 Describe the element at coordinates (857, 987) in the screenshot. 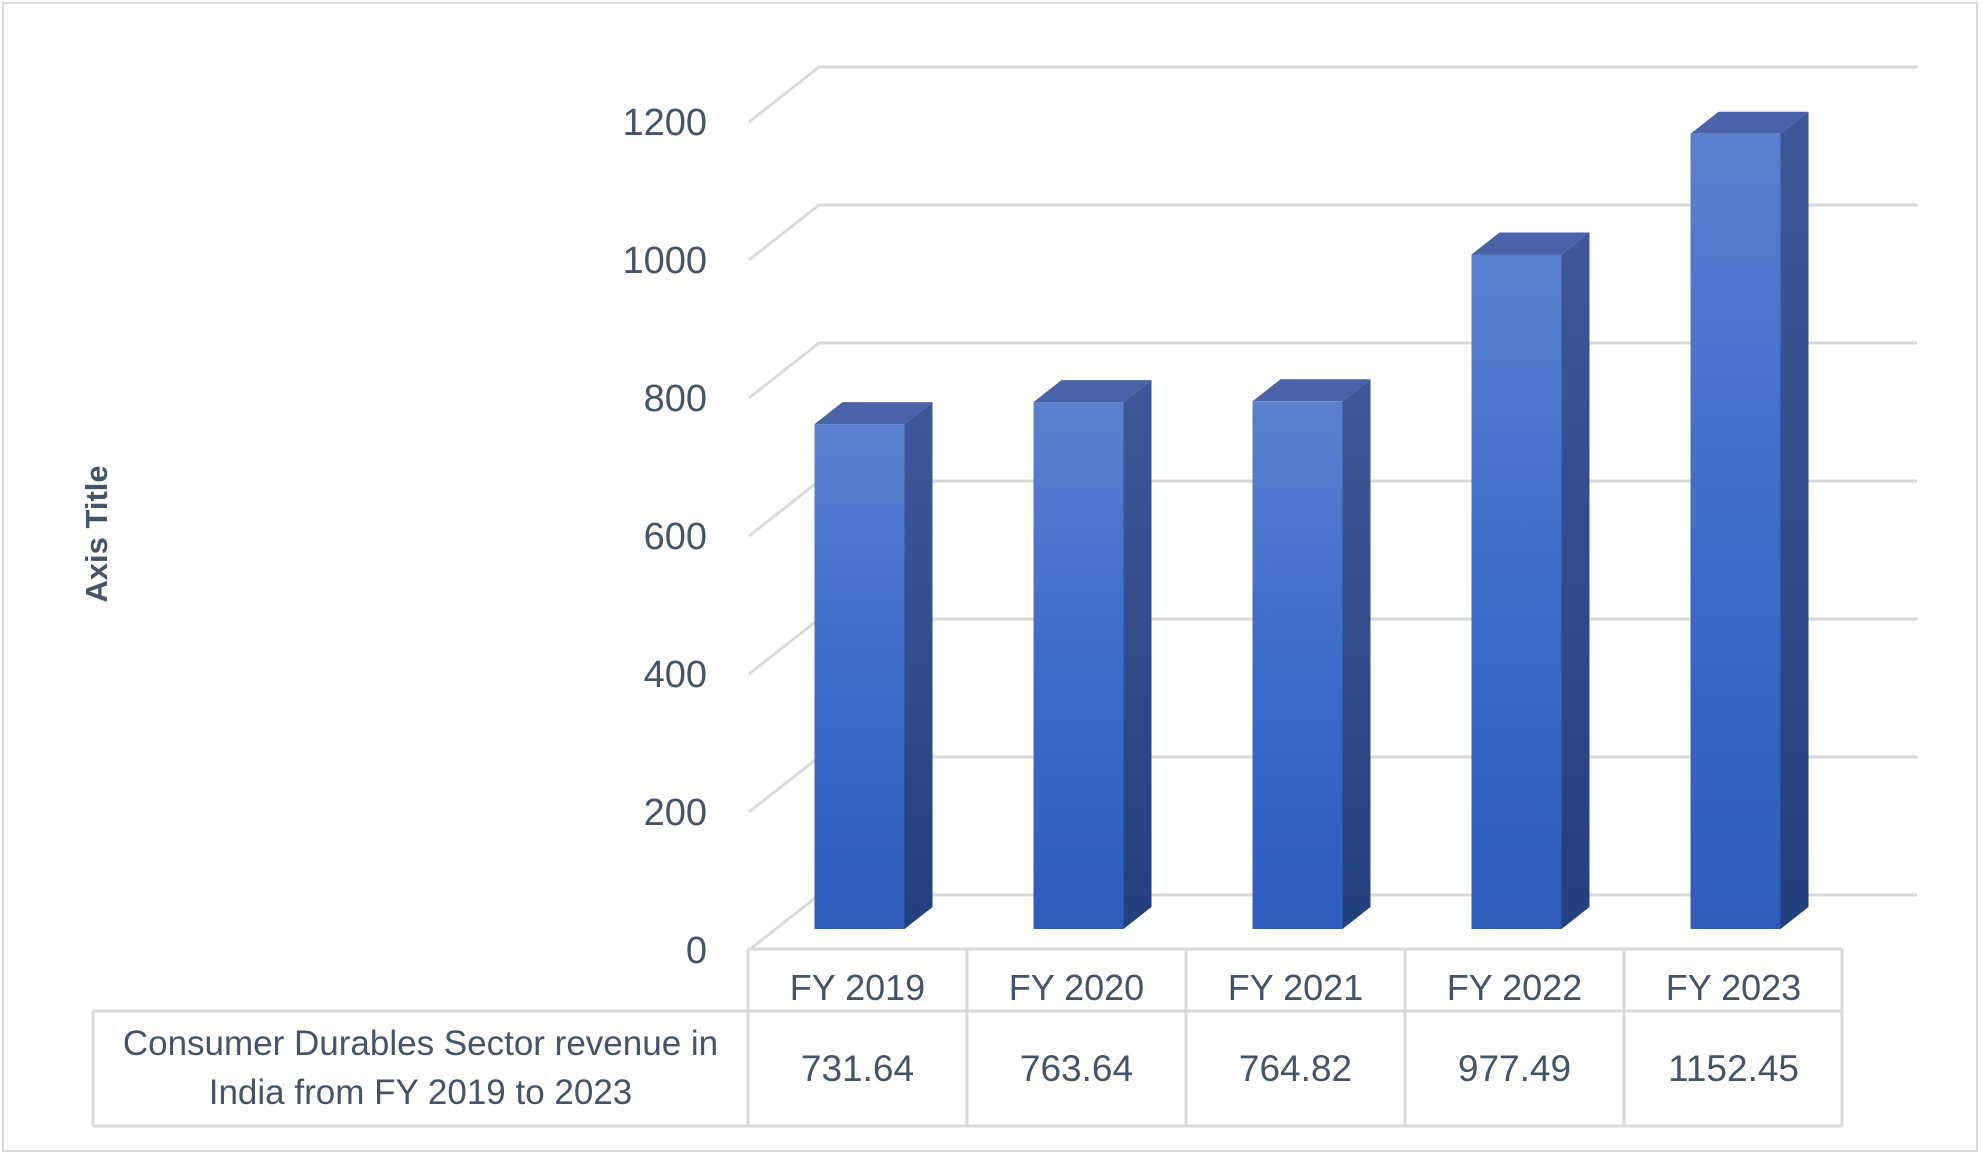

I see `x-category-label: FY 2019` at that location.